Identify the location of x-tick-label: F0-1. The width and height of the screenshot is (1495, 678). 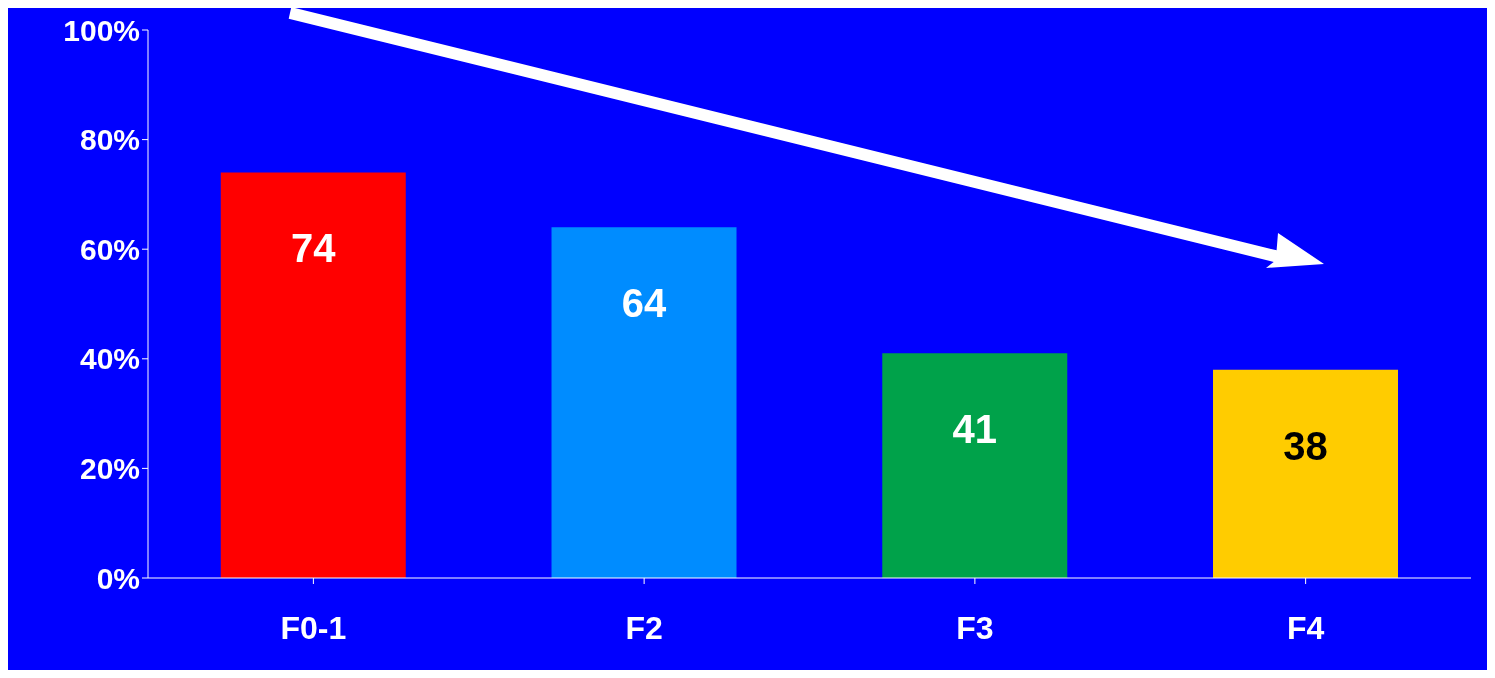
(313, 627).